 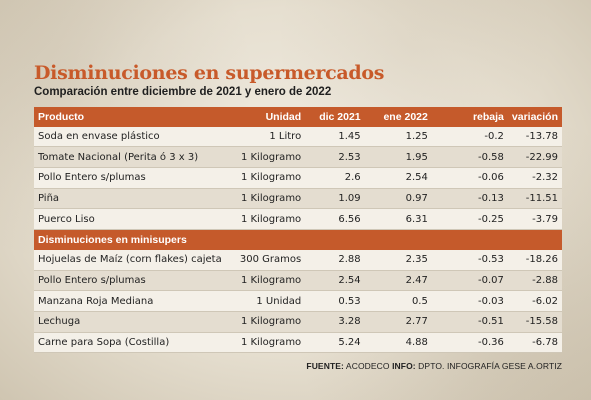 What do you see at coordinates (325, 366) in the screenshot?
I see `source-label: FUENTE:` at bounding box center [325, 366].